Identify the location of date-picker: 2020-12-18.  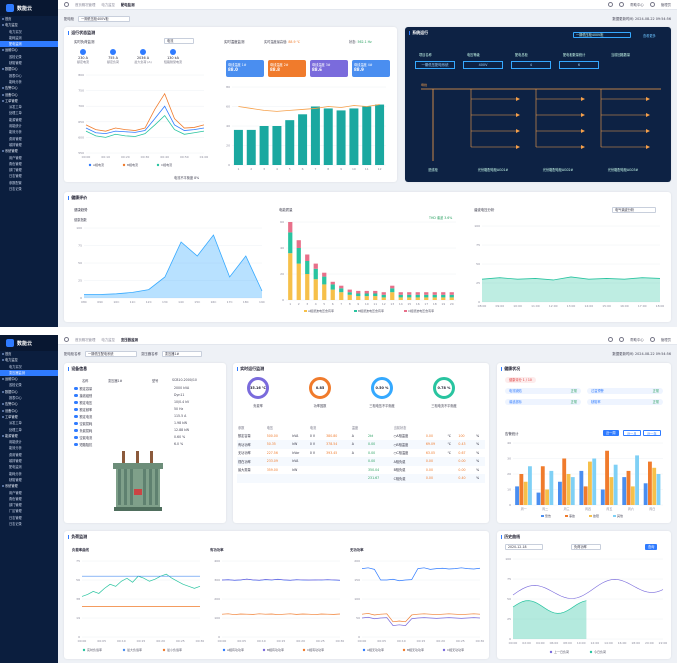
(524, 547).